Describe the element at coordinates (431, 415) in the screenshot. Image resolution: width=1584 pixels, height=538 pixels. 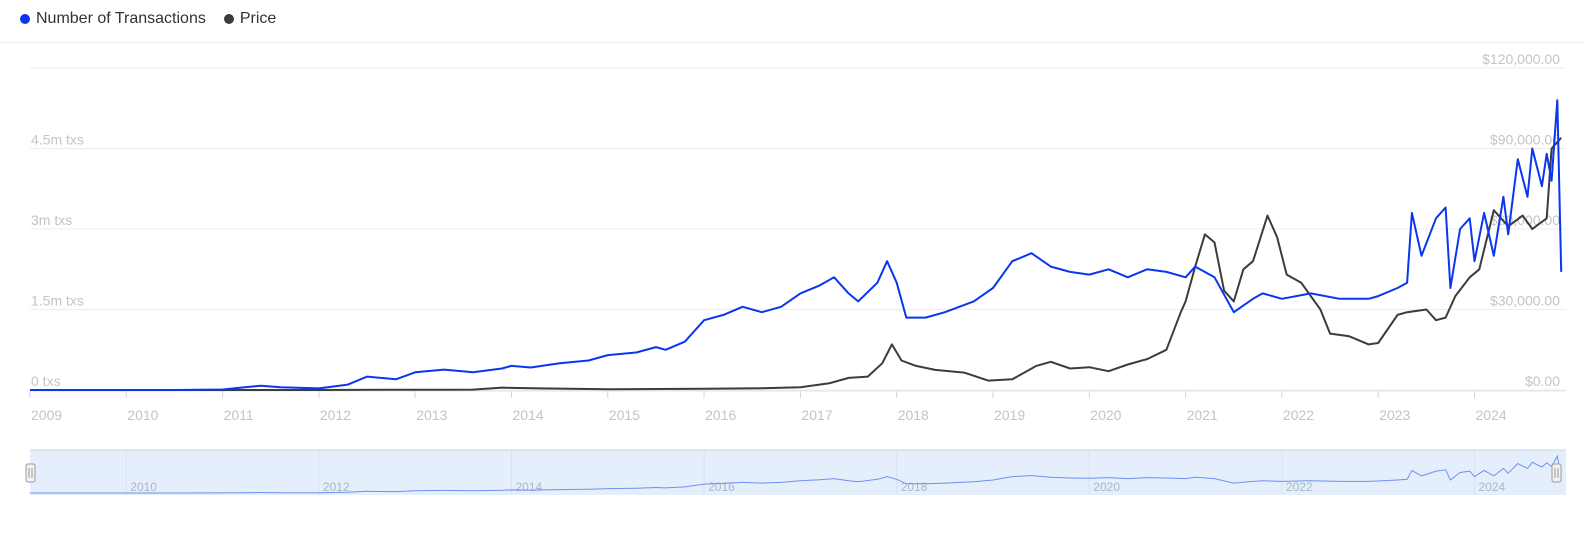
I see `x-tick-label: 2013` at that location.